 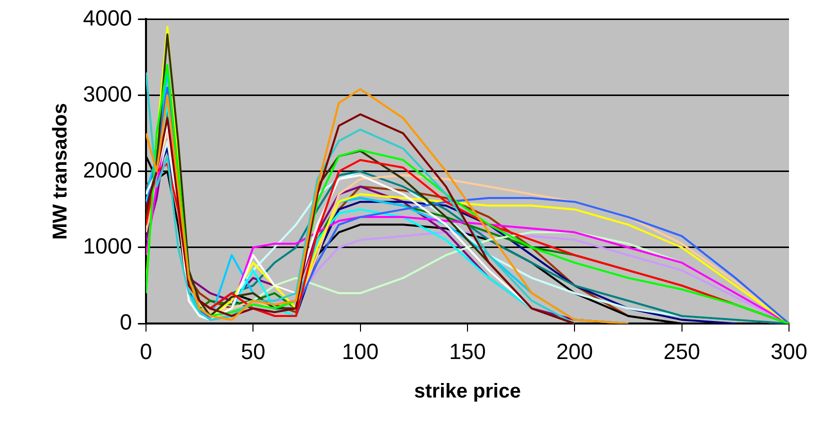 What do you see at coordinates (681, 351) in the screenshot?
I see `x-tick-label: 250` at bounding box center [681, 351].